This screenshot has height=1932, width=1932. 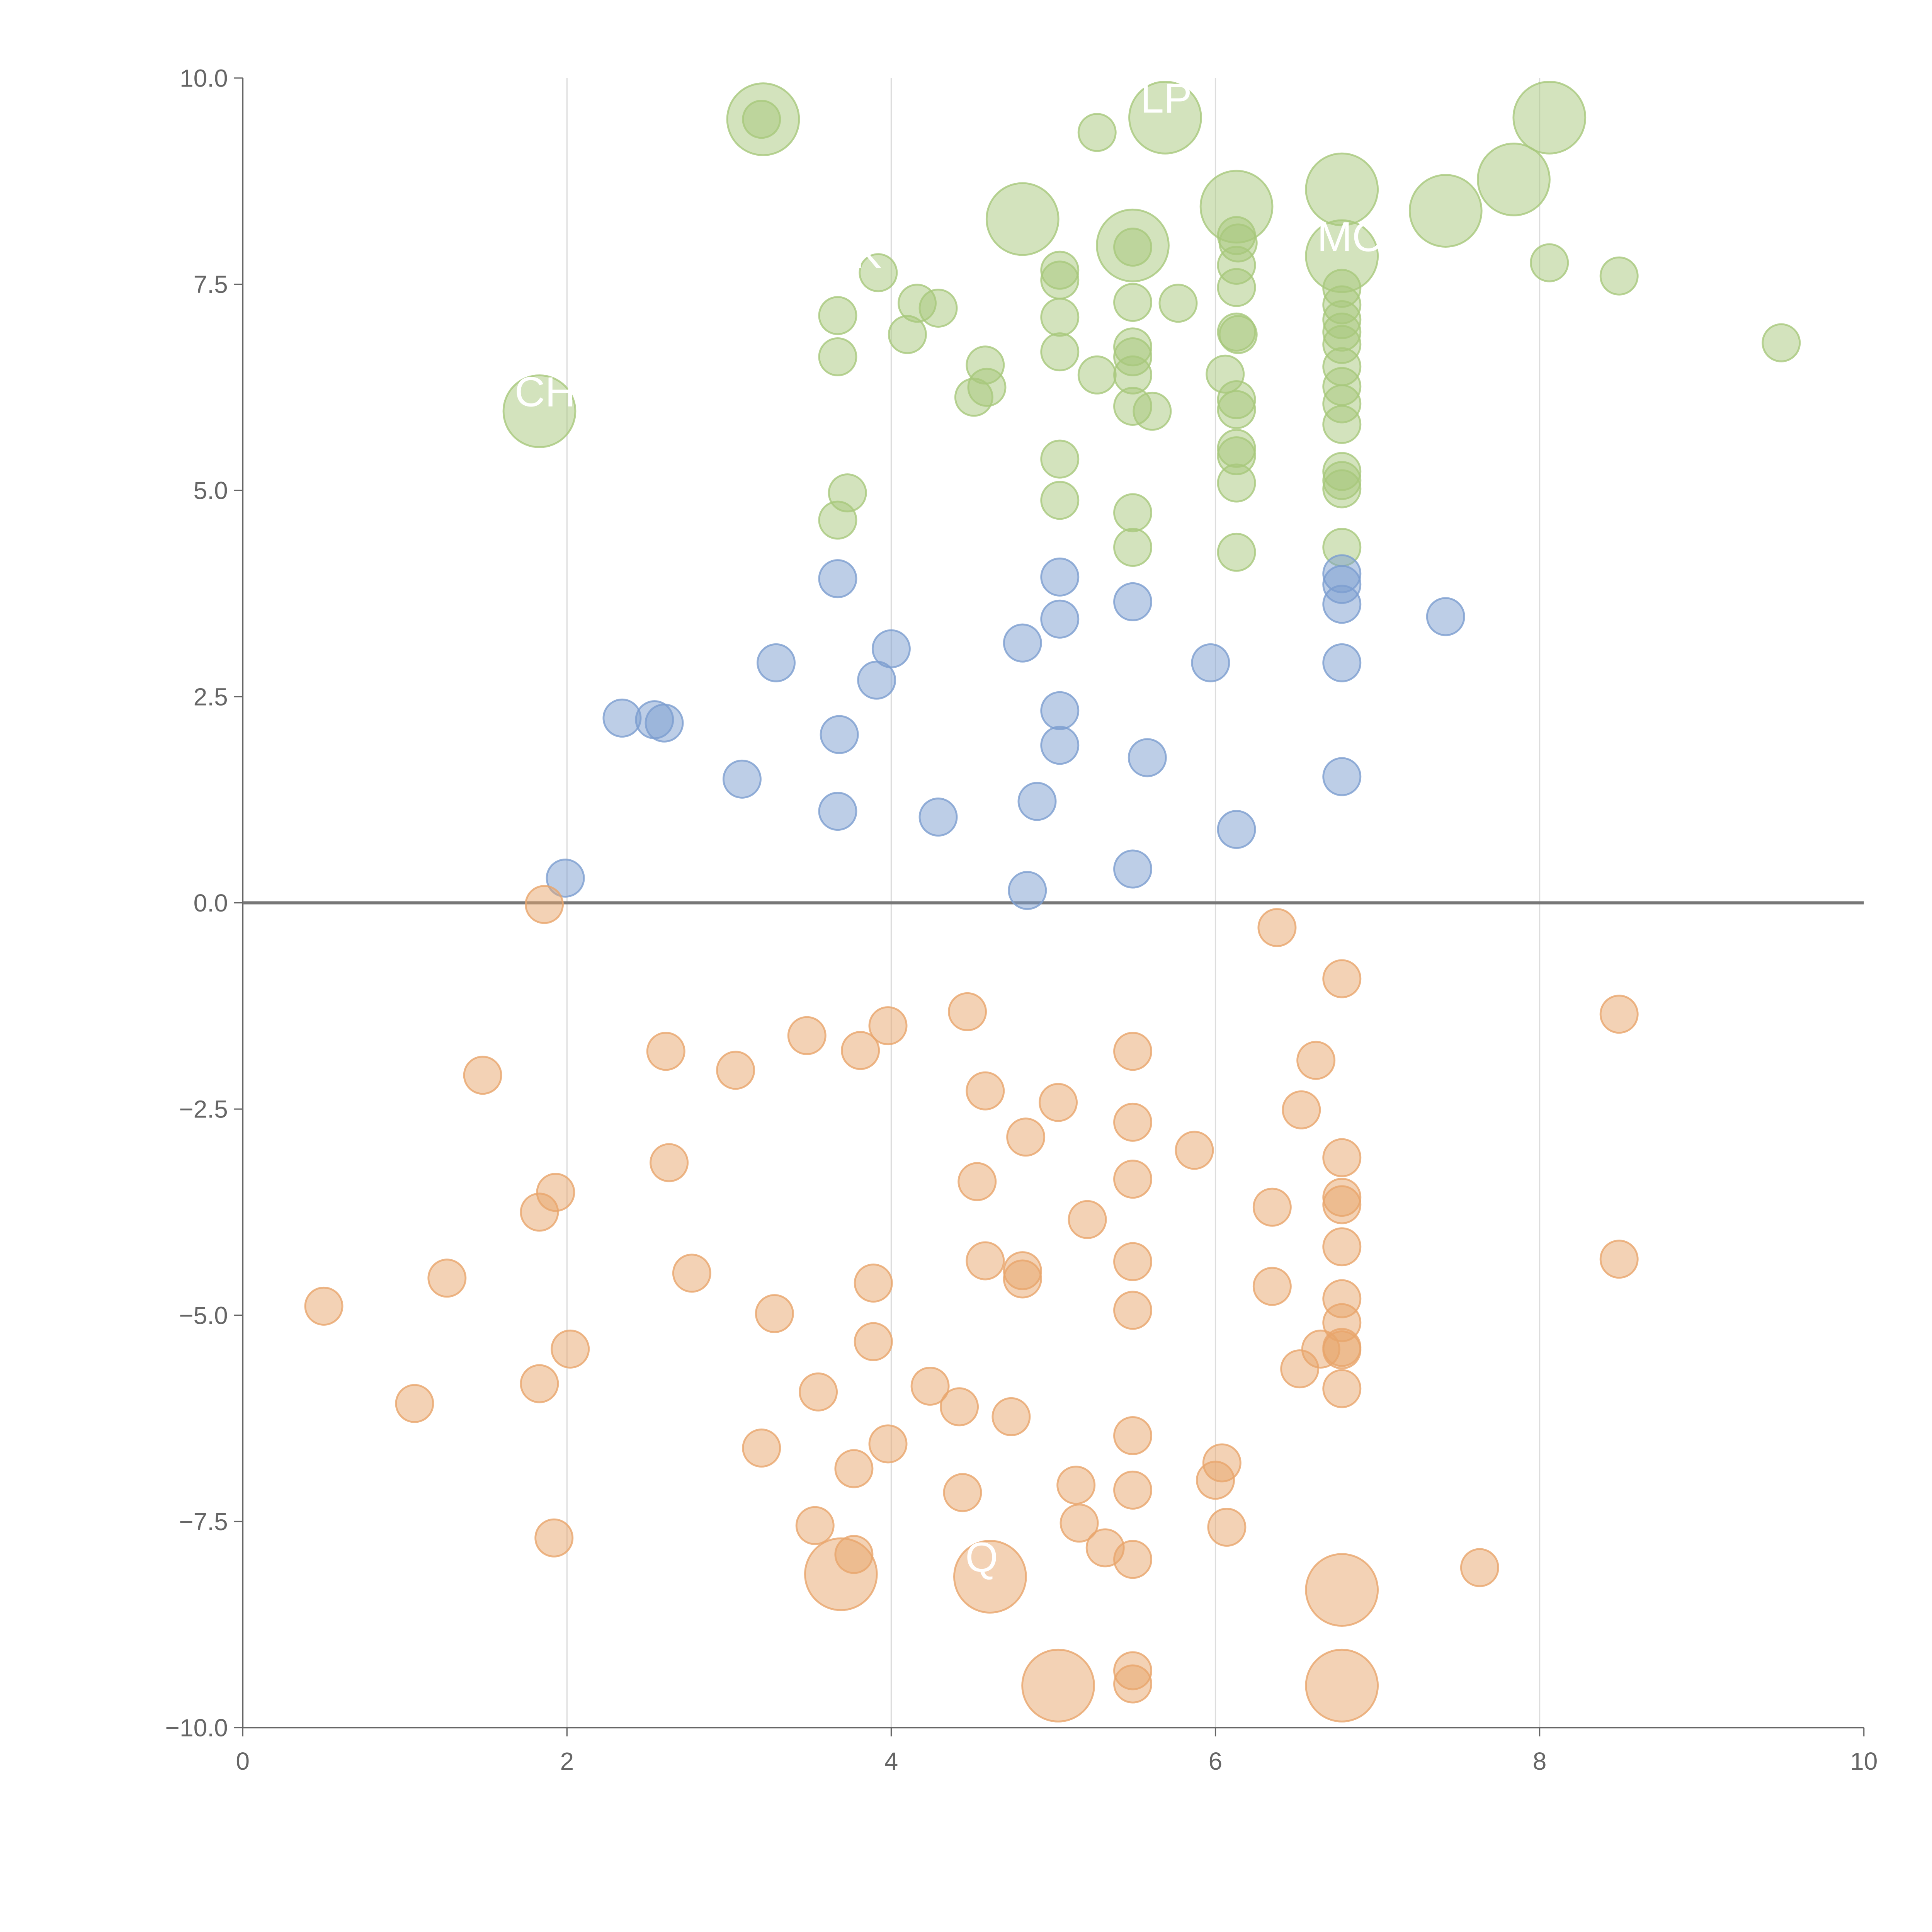 What do you see at coordinates (1006, 732) in the screenshot?
I see `series-blue` at bounding box center [1006, 732].